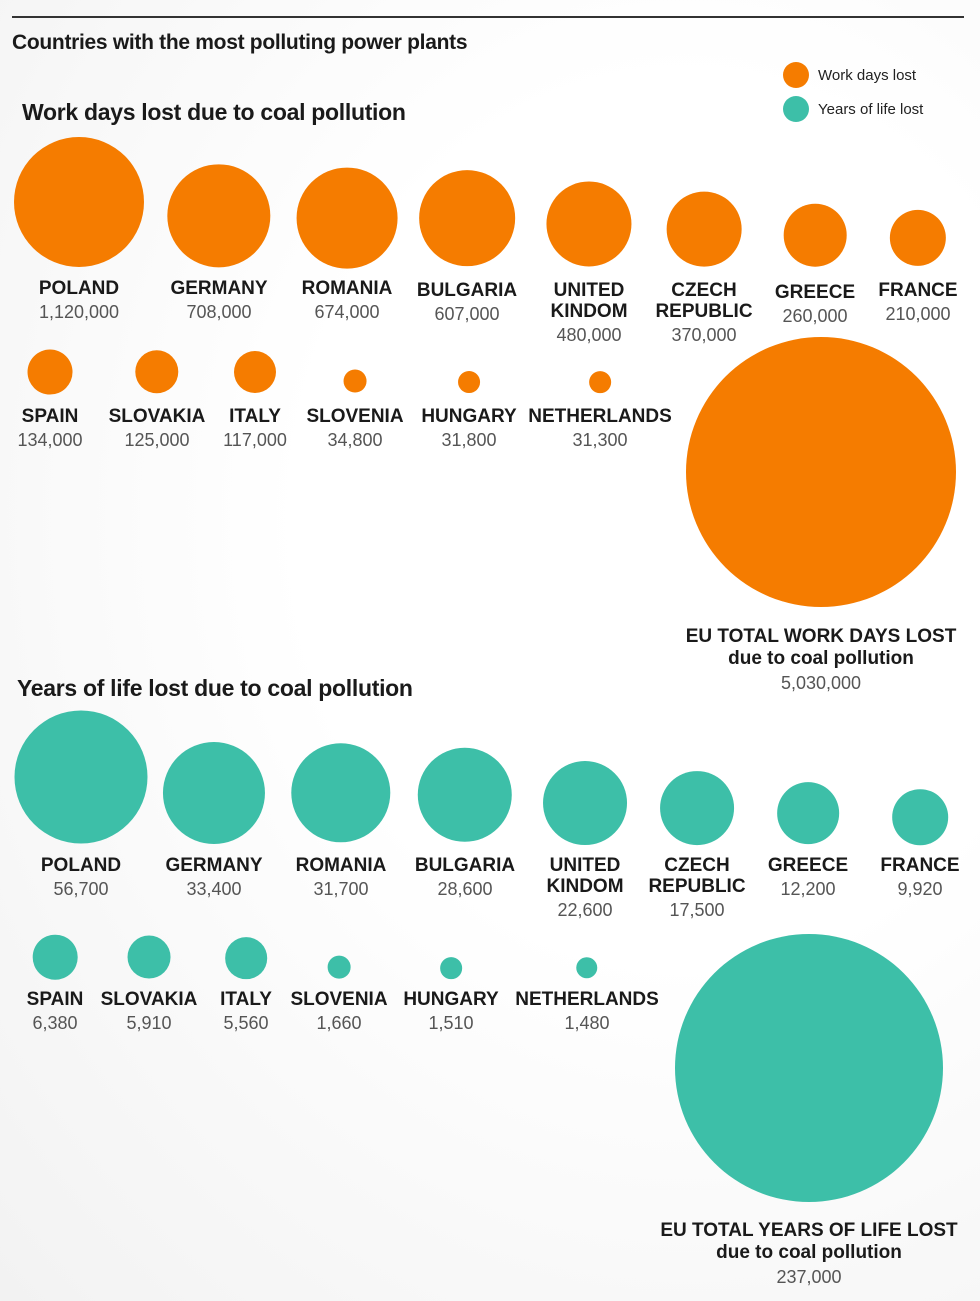 Image resolution: width=980 pixels, height=1301 pixels. Describe the element at coordinates (808, 865) in the screenshot. I see `years-life-country-label: GREECE` at that location.